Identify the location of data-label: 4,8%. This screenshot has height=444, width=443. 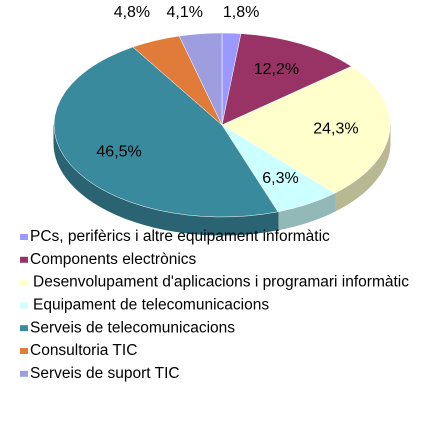
(132, 12).